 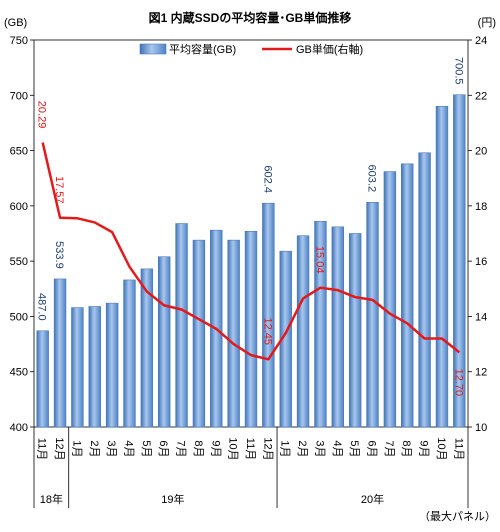 What do you see at coordinates (481, 317) in the screenshot?
I see `y-right-tick-label: 14` at bounding box center [481, 317].